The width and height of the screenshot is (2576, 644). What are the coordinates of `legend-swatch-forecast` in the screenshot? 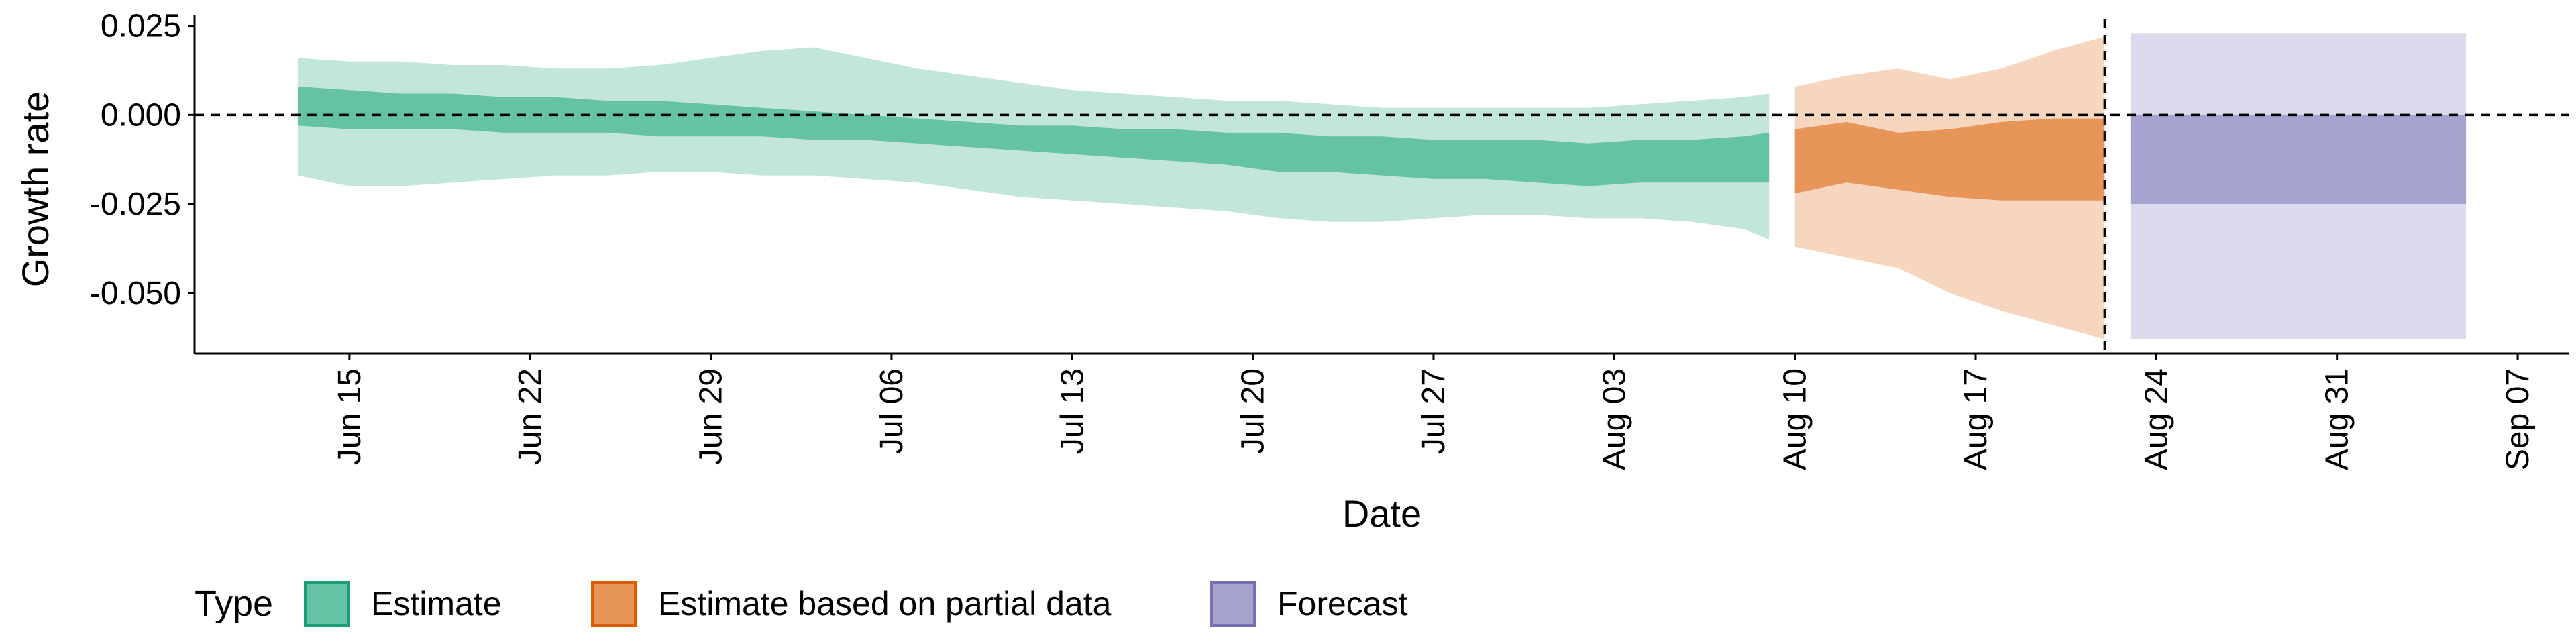 It's located at (1233, 604).